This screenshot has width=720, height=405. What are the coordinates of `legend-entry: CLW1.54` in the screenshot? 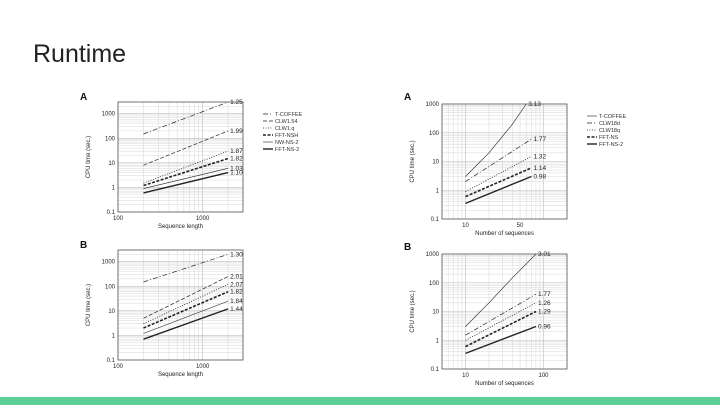 It's located at (286, 122).